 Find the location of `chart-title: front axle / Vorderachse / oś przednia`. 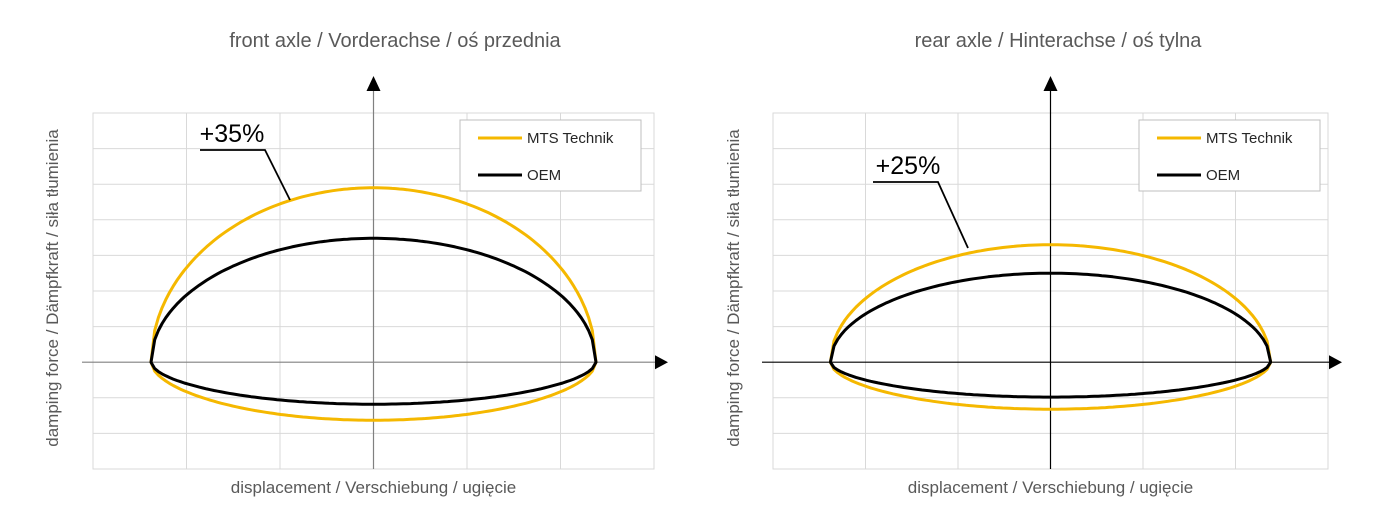

chart-title: front axle / Vorderachse / oś przednia is located at coordinates (395, 41).